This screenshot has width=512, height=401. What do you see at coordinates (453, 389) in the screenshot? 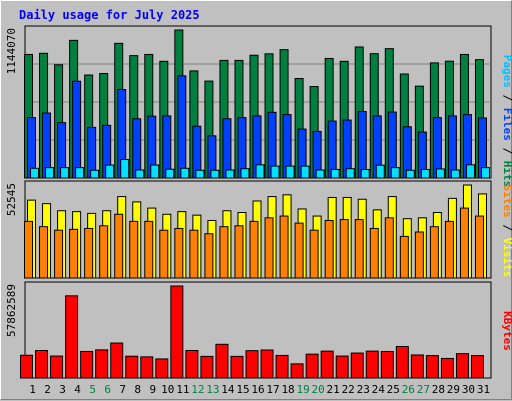
I see `day-label: 29` at bounding box center [453, 389].